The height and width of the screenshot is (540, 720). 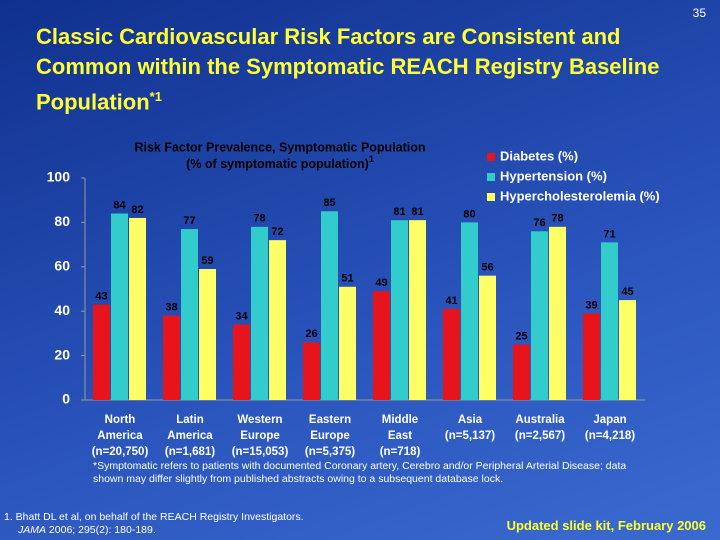 What do you see at coordinates (371, 159) in the screenshot?
I see `chart-subtitle-superscript: 1` at bounding box center [371, 159].